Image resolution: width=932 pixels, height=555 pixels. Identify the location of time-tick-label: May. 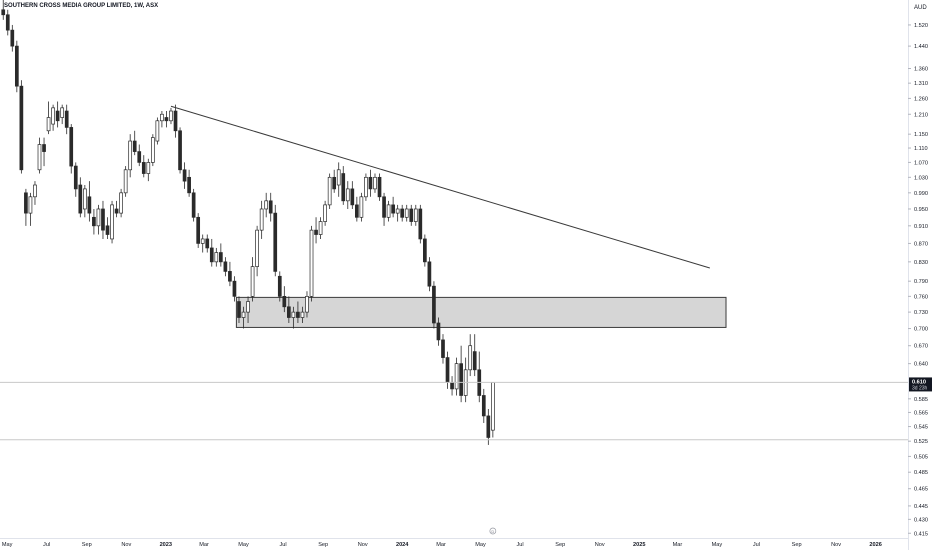
(717, 545).